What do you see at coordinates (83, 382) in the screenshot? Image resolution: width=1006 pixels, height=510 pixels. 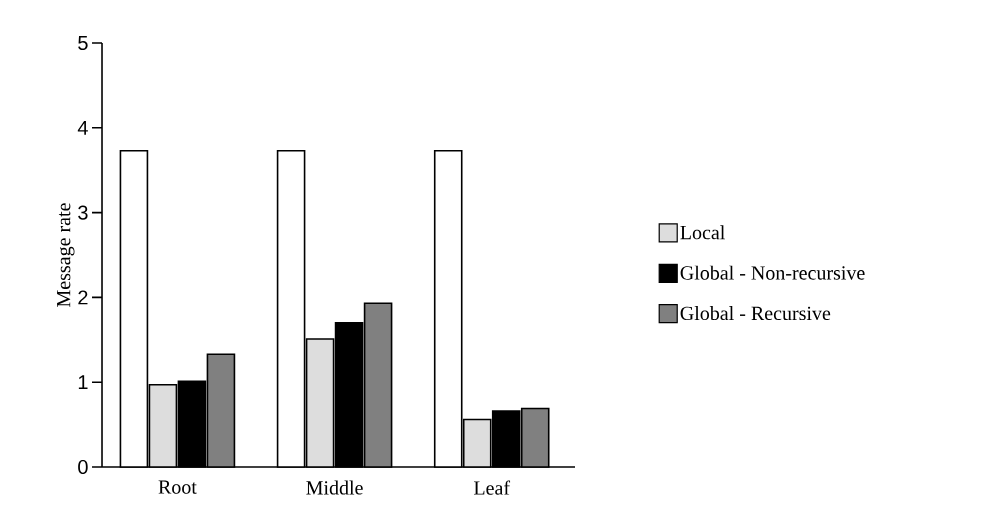 I see `y-tick-label: 1` at bounding box center [83, 382].